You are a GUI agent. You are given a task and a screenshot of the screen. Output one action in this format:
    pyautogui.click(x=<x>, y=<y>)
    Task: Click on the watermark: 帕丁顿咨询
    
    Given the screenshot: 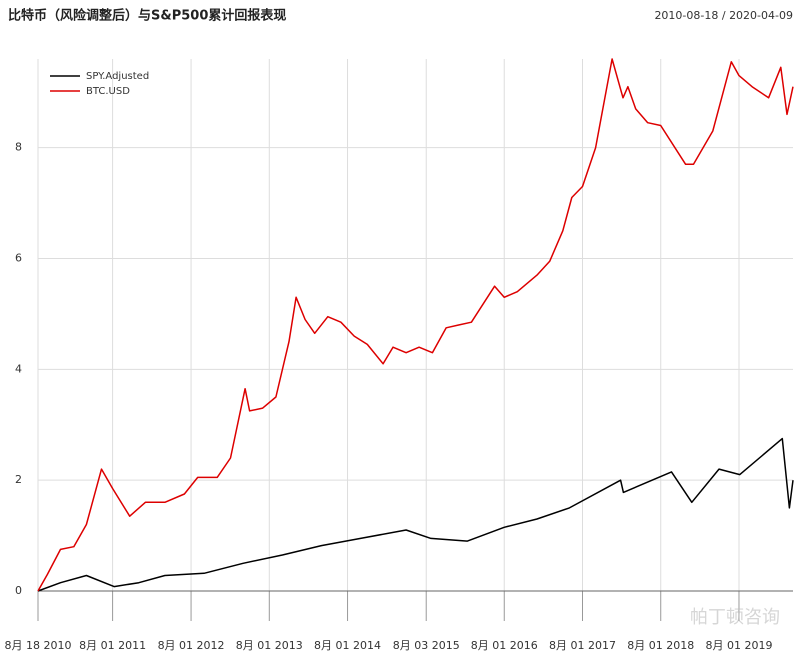 What is the action you would take?
    pyautogui.click(x=735, y=617)
    